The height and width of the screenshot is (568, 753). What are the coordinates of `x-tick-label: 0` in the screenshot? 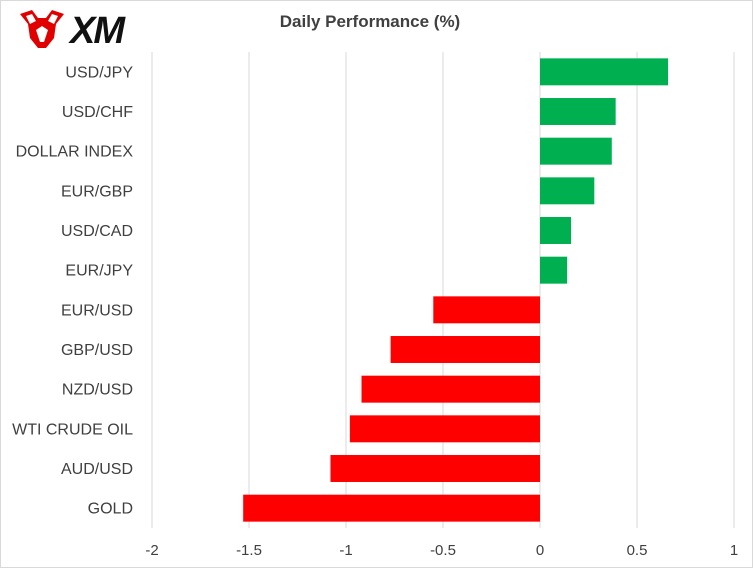 It's located at (540, 550).